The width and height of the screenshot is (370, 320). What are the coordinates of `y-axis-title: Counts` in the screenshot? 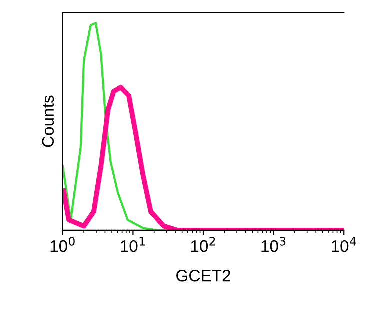 It's located at (48, 122).